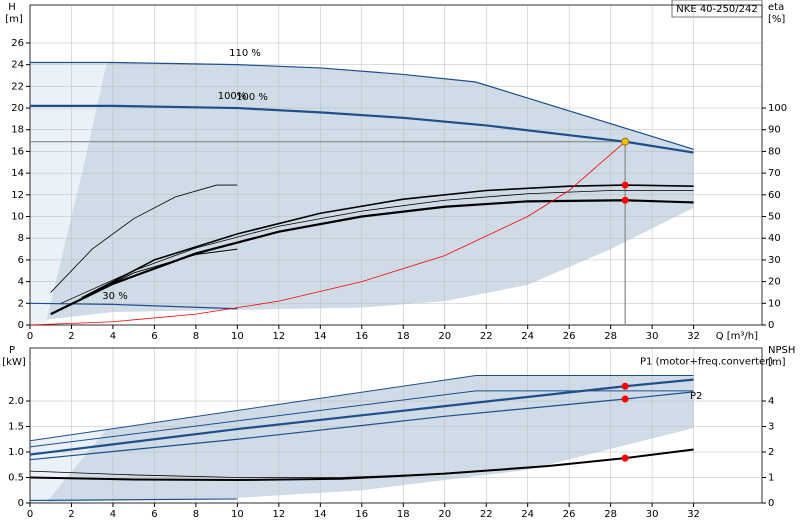  What do you see at coordinates (486, 514) in the screenshot?
I see `x-tick-label: 22` at bounding box center [486, 514].